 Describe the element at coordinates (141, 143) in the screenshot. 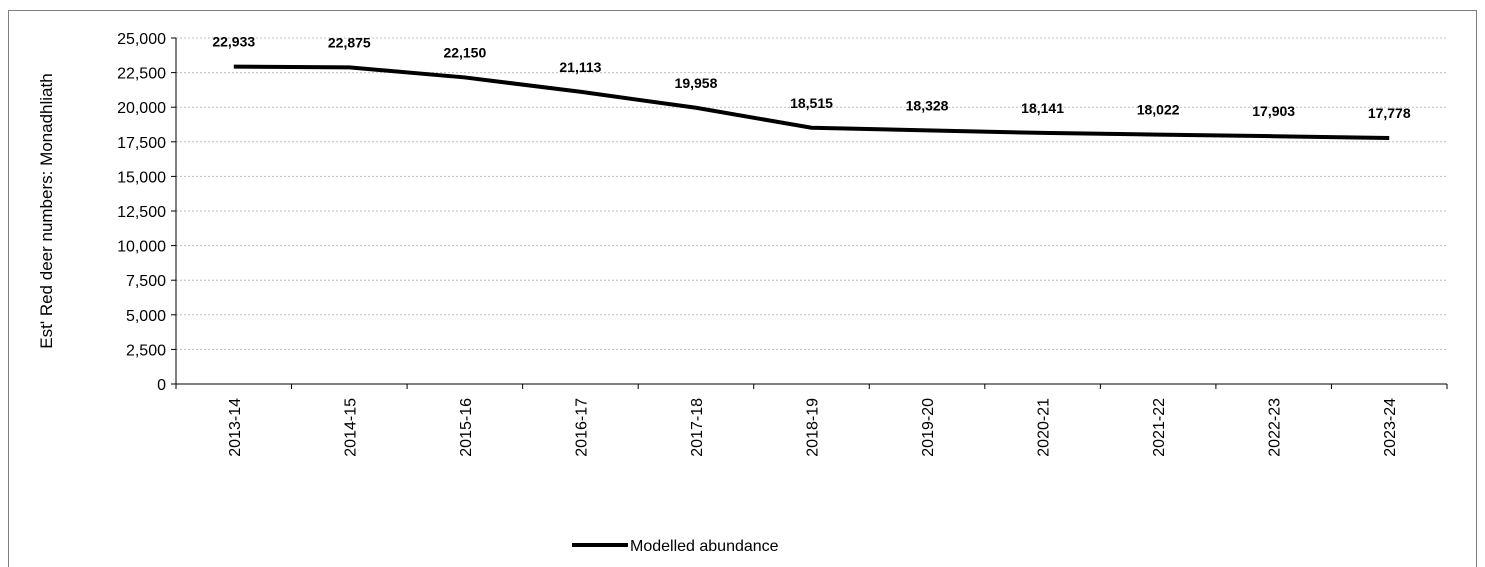

I see `y-tick-label: 17,500` at that location.